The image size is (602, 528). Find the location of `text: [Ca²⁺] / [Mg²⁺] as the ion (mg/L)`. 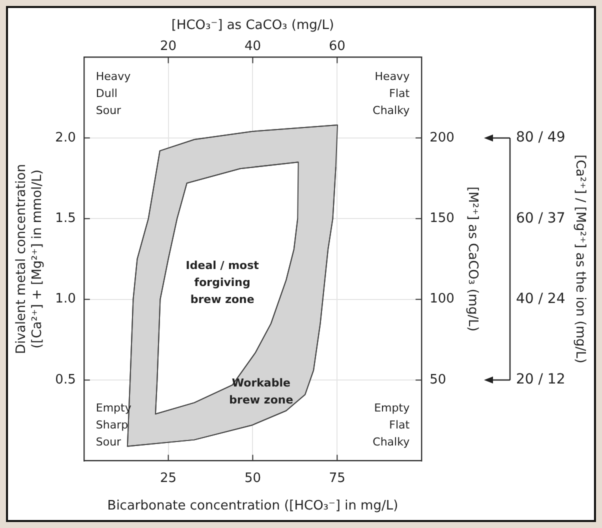

text: [Ca²⁺] / [Mg²⁺] as the ion (mg/L) is located at coordinates (580, 259).